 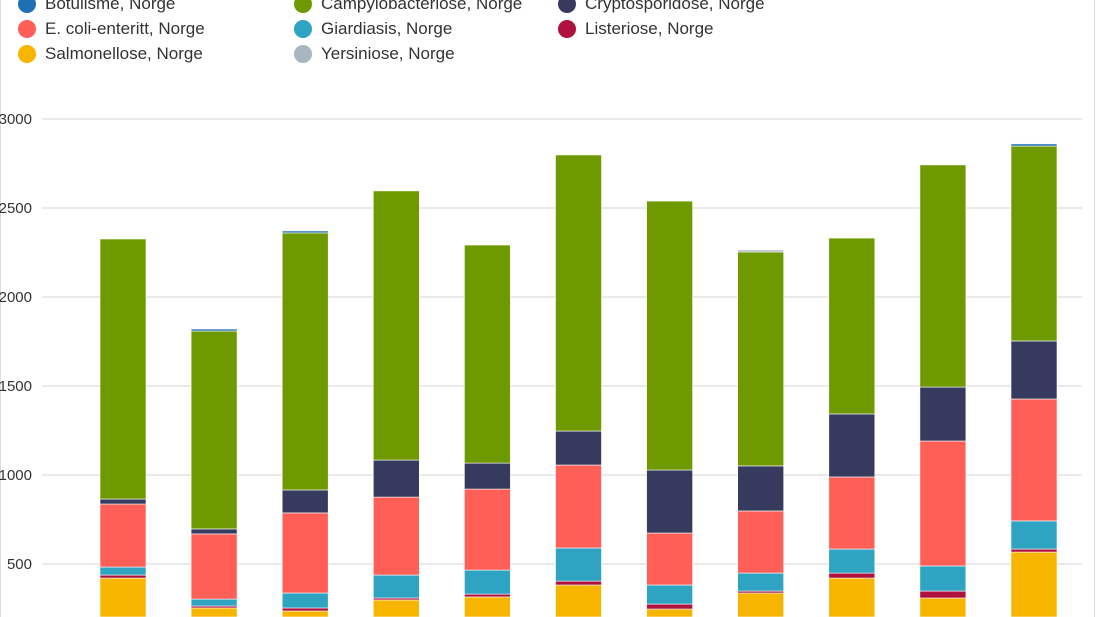 I want to click on legend-item: Giardiasis, Norge, so click(x=426, y=28).